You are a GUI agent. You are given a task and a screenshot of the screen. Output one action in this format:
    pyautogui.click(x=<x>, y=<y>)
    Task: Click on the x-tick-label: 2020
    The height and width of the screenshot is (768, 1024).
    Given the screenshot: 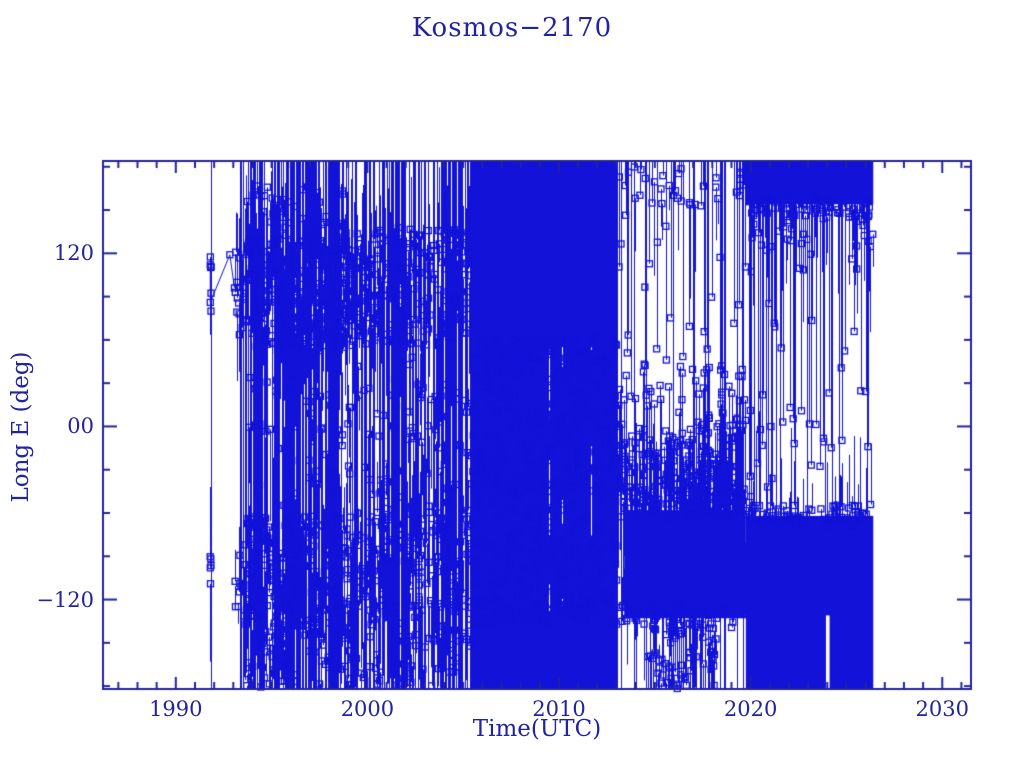 What is the action you would take?
    pyautogui.click(x=750, y=709)
    